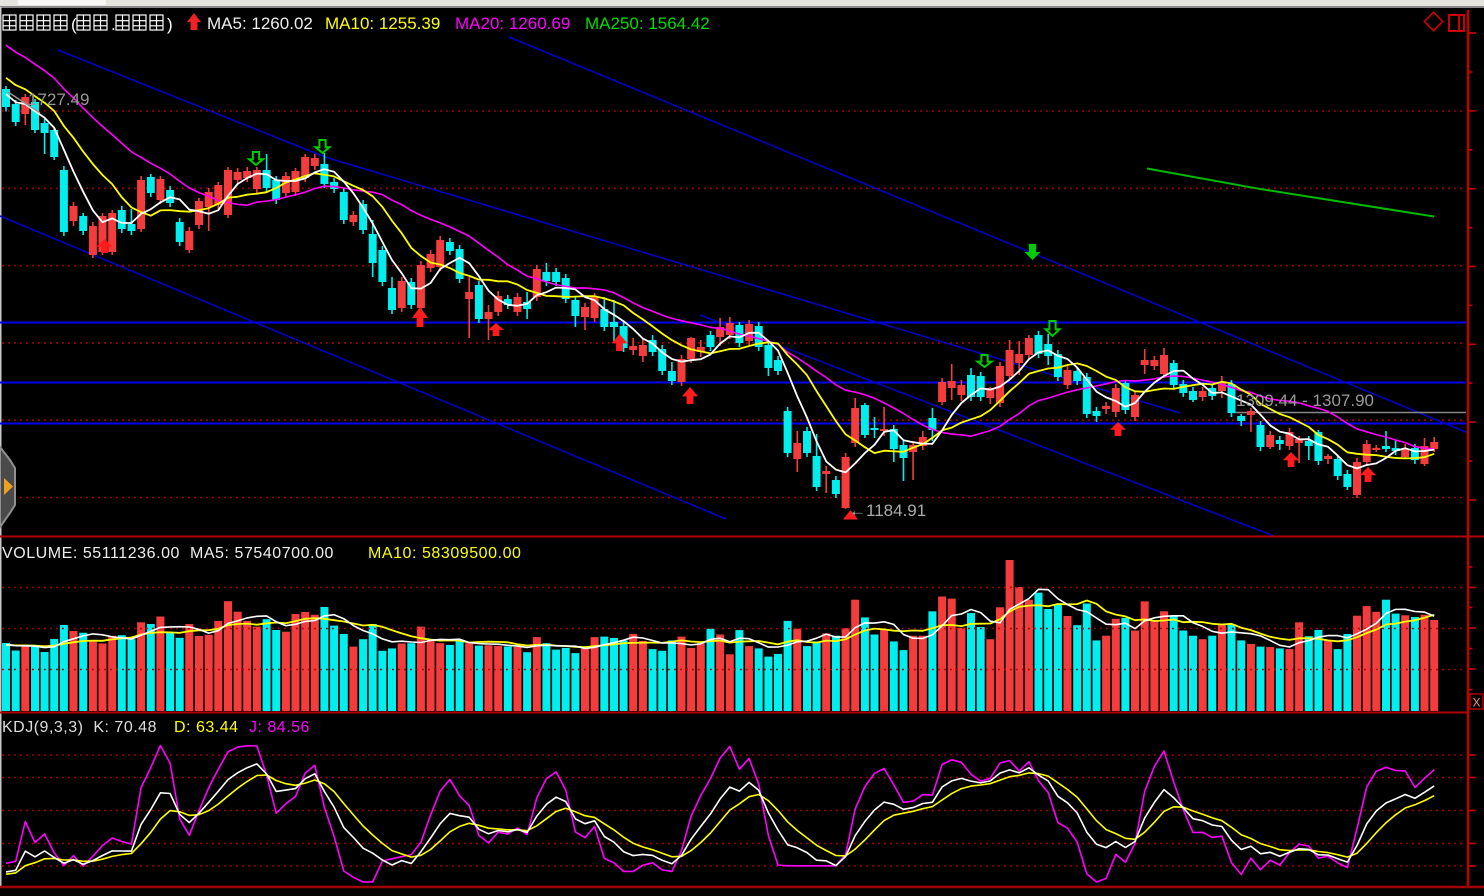 This screenshot has height=896, width=1484. What do you see at coordinates (444, 553) in the screenshot?
I see `svg-text: MA10: 58309500.00` at bounding box center [444, 553].